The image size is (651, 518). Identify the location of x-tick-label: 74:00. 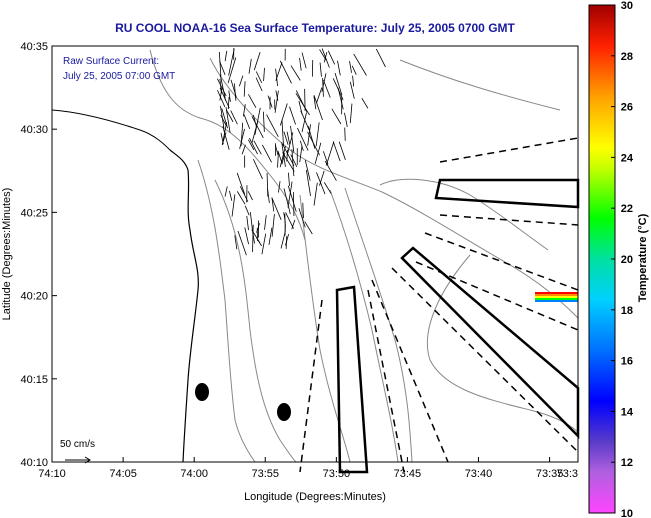
(194, 474).